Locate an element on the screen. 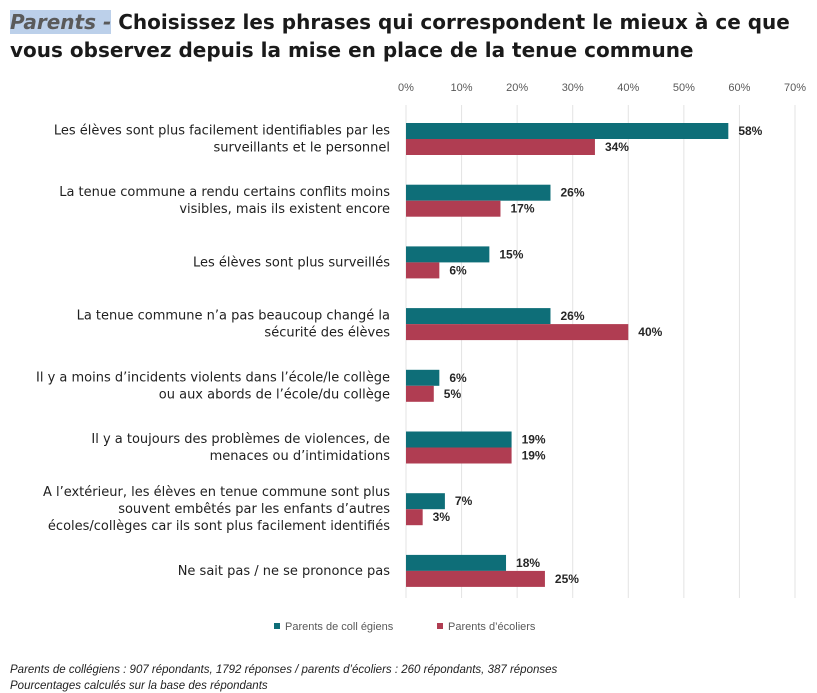 The width and height of the screenshot is (817, 693). data-label: 3% is located at coordinates (442, 517).